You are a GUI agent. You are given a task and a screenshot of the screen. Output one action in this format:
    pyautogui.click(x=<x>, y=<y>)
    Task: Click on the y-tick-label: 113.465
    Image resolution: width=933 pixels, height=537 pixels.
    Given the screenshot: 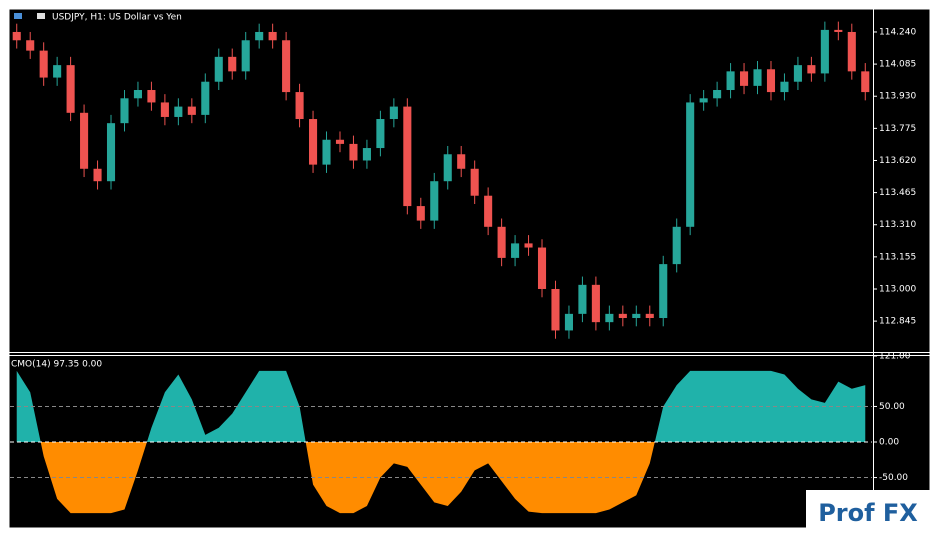 What is the action you would take?
    pyautogui.click(x=897, y=193)
    